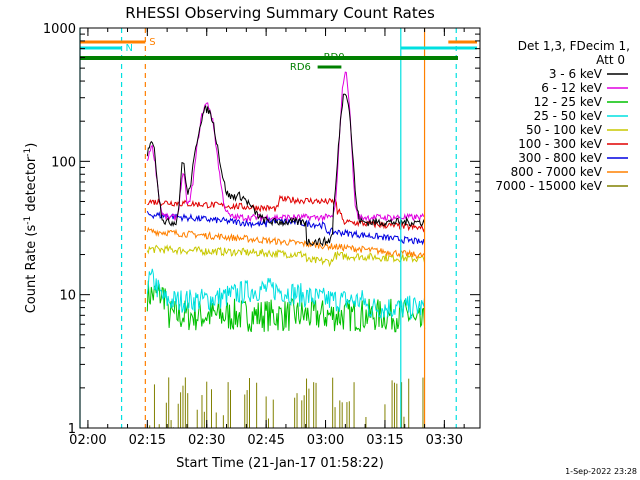 This screenshot has height=480, width=640. What do you see at coordinates (560, 158) in the screenshot?
I see `legend-label-6: 300 - 800 keV` at bounding box center [560, 158].